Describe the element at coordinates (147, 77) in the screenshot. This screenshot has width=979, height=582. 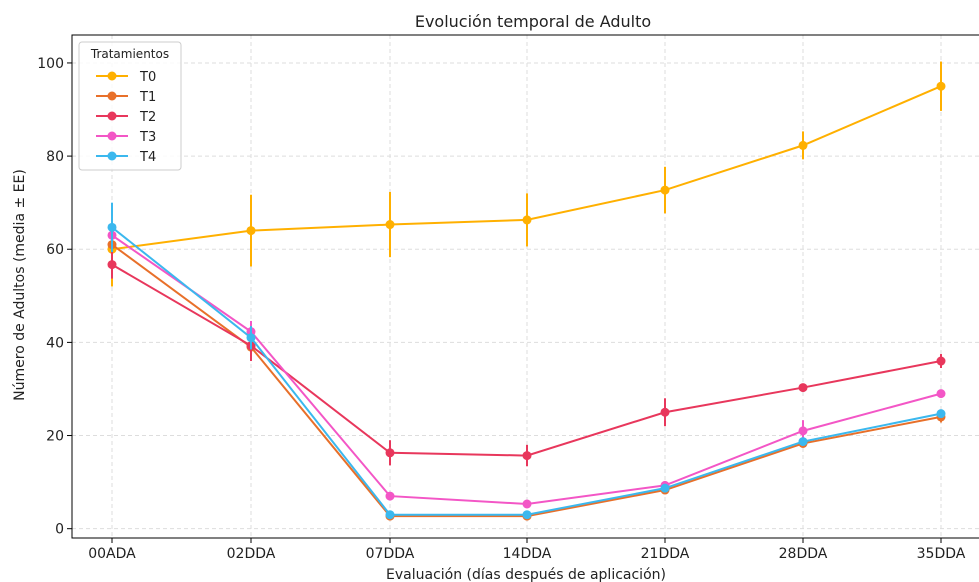
I see `legend-label: T0` at that location.